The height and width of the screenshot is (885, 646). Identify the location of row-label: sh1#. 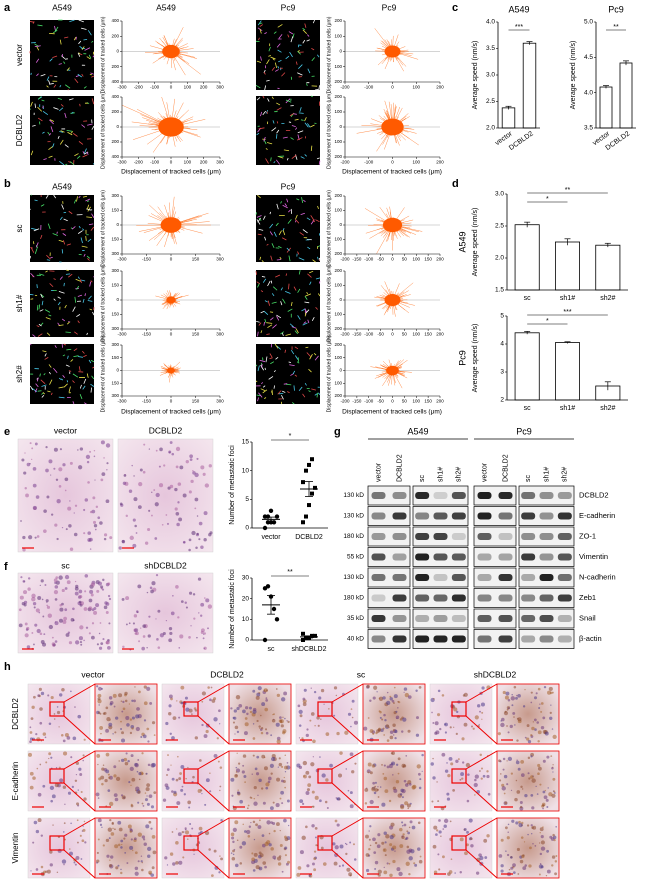
(19, 303).